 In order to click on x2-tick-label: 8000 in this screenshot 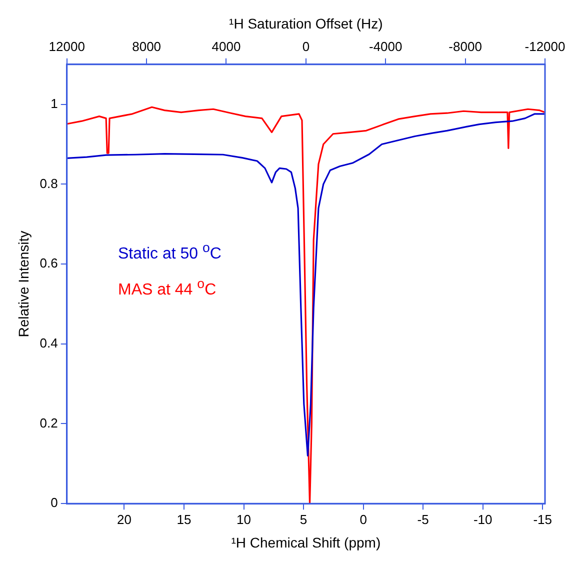, I will do `click(147, 46)`.